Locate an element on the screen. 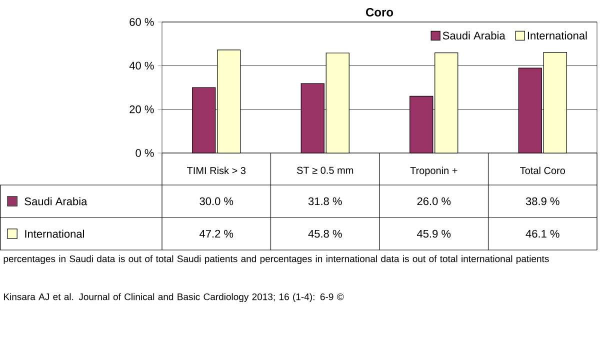 Image resolution: width=600 pixels, height=340 pixels. data-label: 26.0 % is located at coordinates (434, 201).